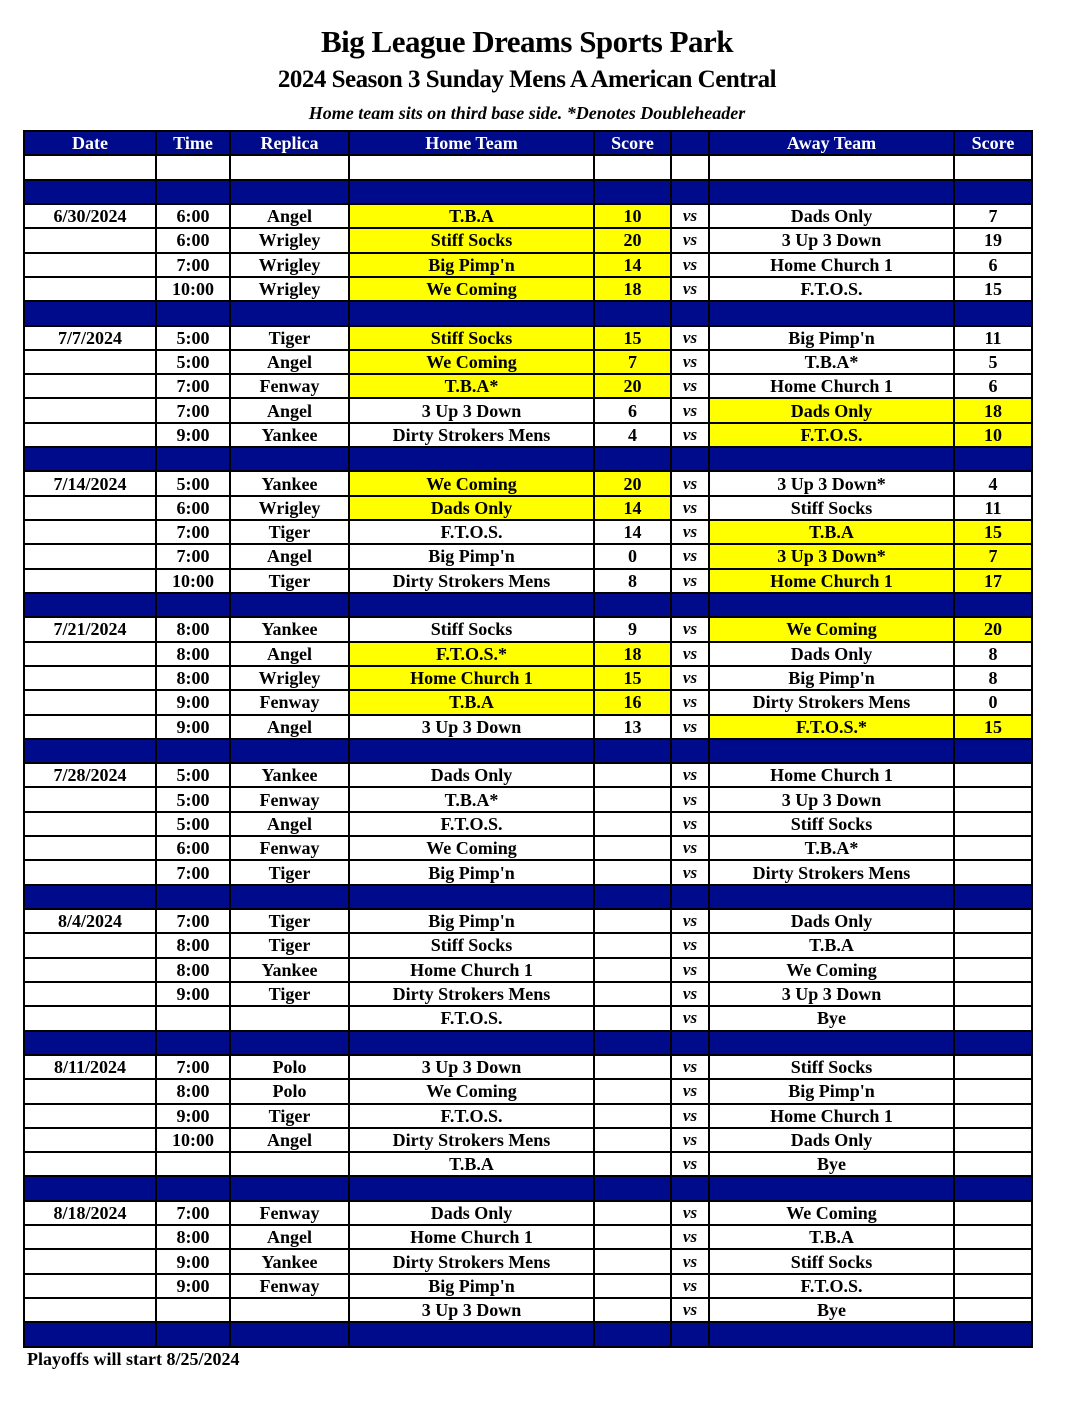  What do you see at coordinates (831, 678) in the screenshot?
I see `away-team-cell: Big Pimp'n` at bounding box center [831, 678].